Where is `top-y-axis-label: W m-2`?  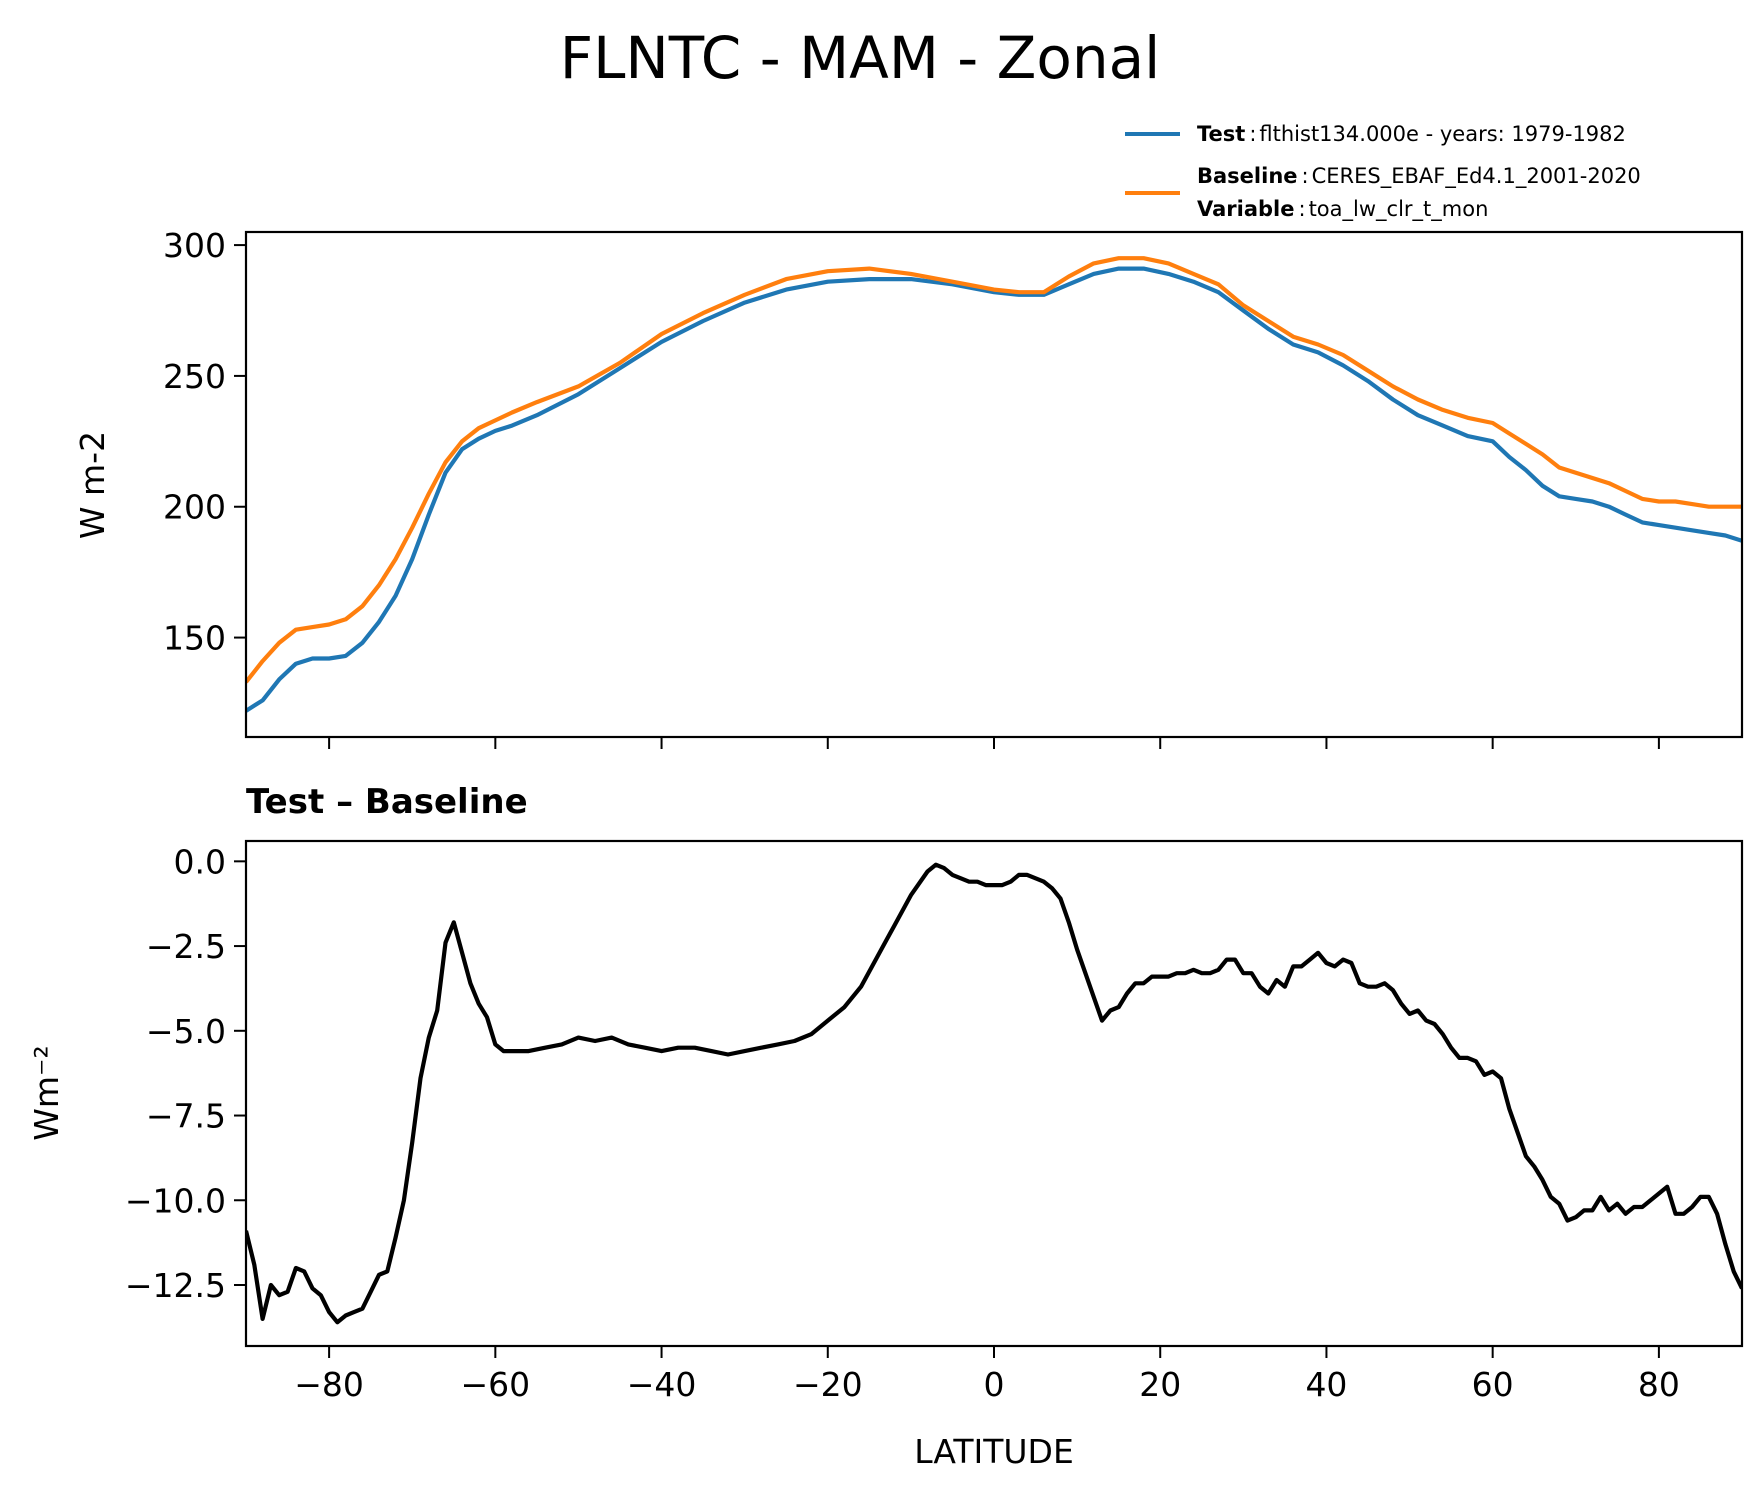 top-y-axis-label: W m-2 is located at coordinates (92, 485).